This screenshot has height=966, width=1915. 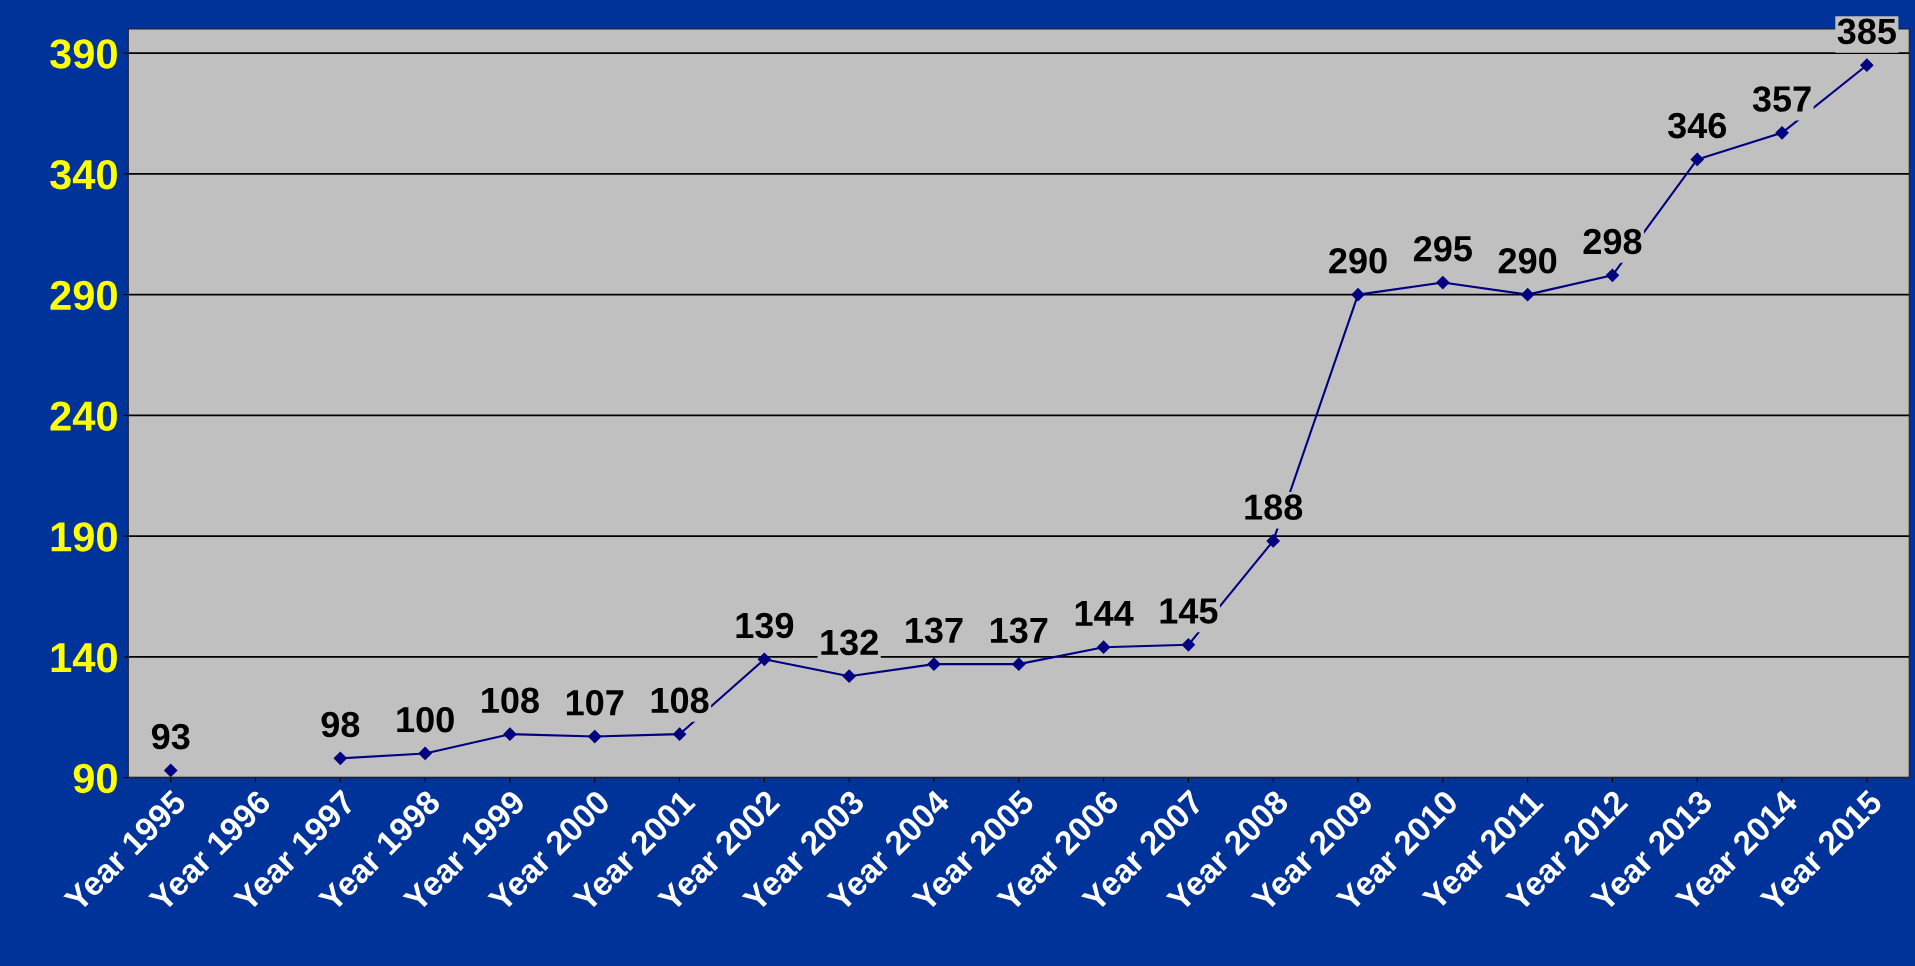 I want to click on y-tick-label: 340, so click(x=83, y=174).